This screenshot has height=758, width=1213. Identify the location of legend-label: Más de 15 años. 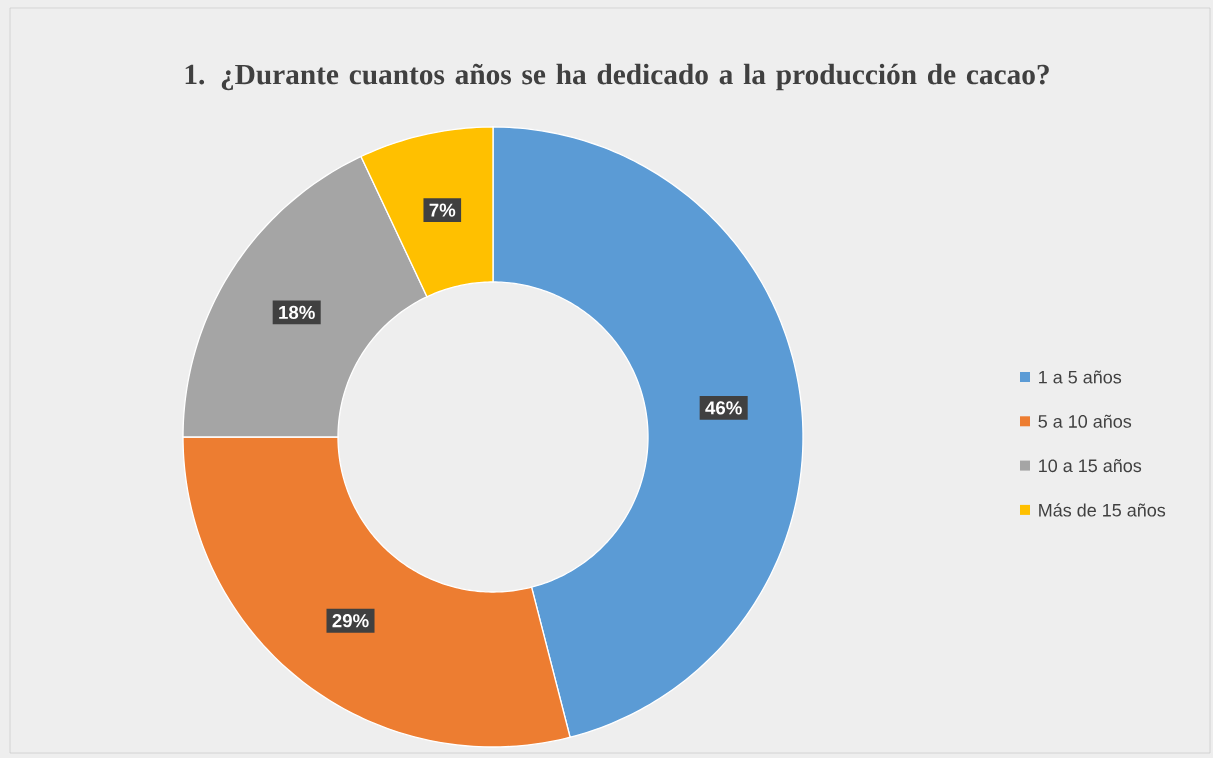
(1102, 510).